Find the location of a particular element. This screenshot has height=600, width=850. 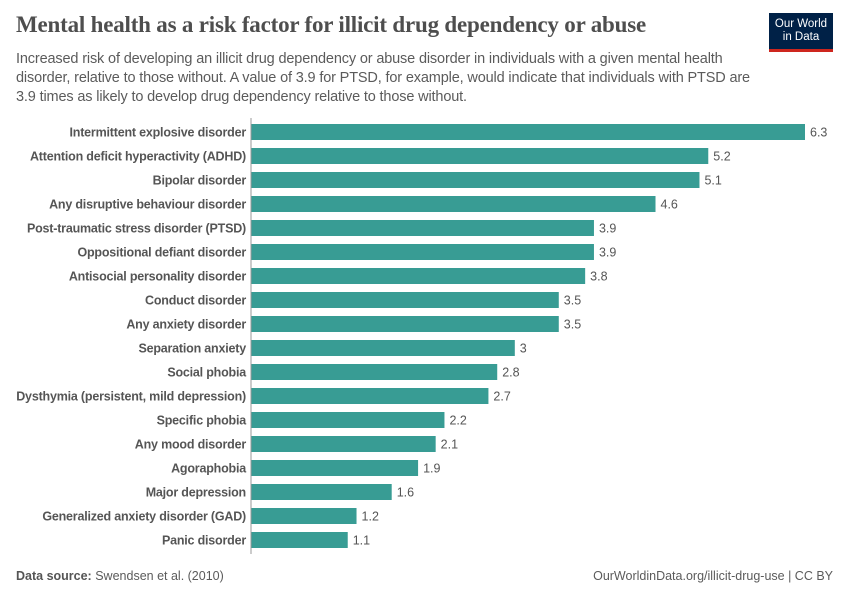

owid-logo: Our World in Data is located at coordinates (801, 32).